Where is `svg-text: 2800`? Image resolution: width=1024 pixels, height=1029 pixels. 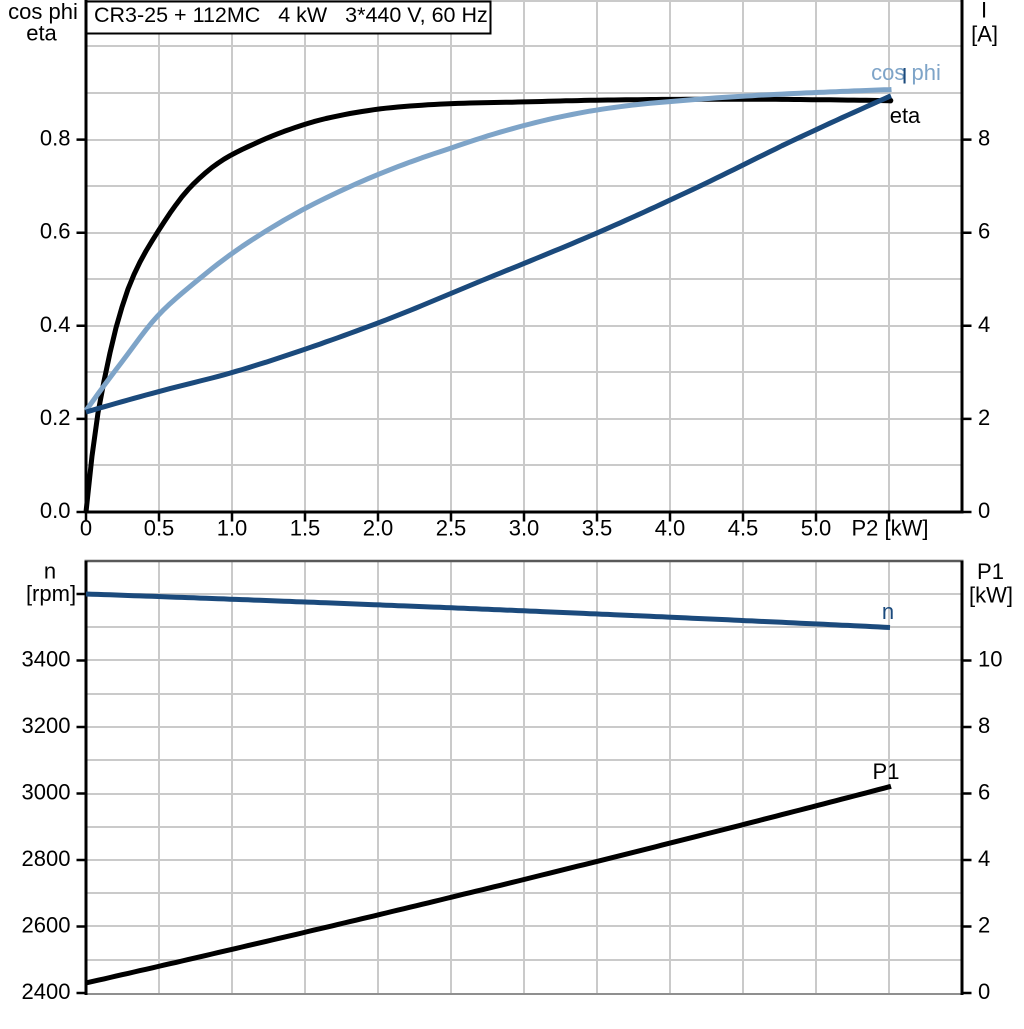 svg-text: 2800 is located at coordinates (46, 858).